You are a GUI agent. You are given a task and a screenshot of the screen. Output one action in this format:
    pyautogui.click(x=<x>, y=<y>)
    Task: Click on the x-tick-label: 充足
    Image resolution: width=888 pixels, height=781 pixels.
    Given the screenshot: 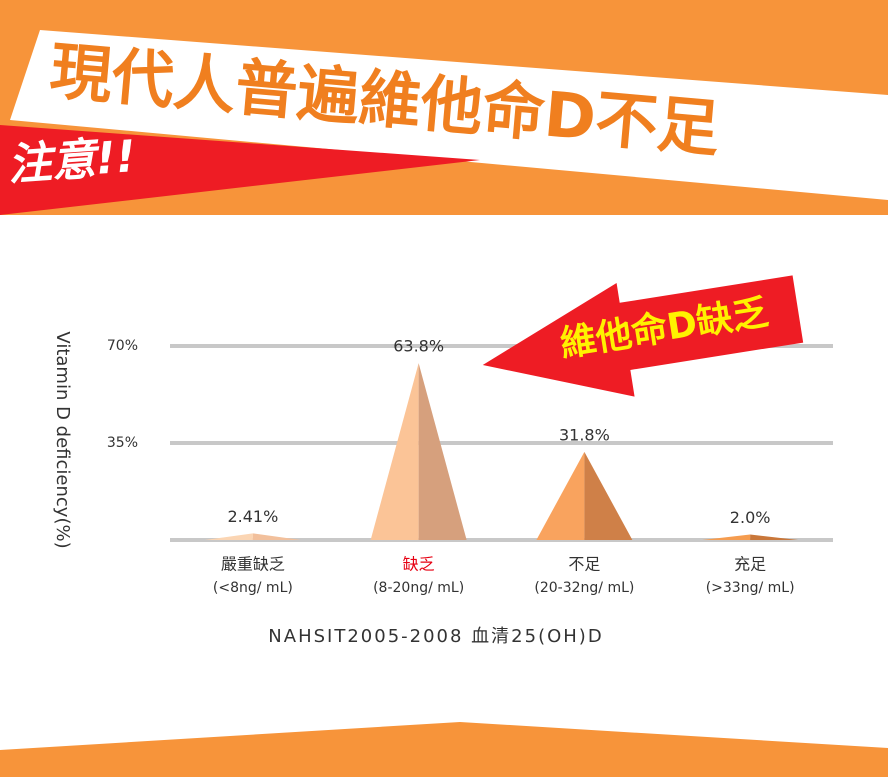 What is the action you would take?
    pyautogui.click(x=750, y=564)
    